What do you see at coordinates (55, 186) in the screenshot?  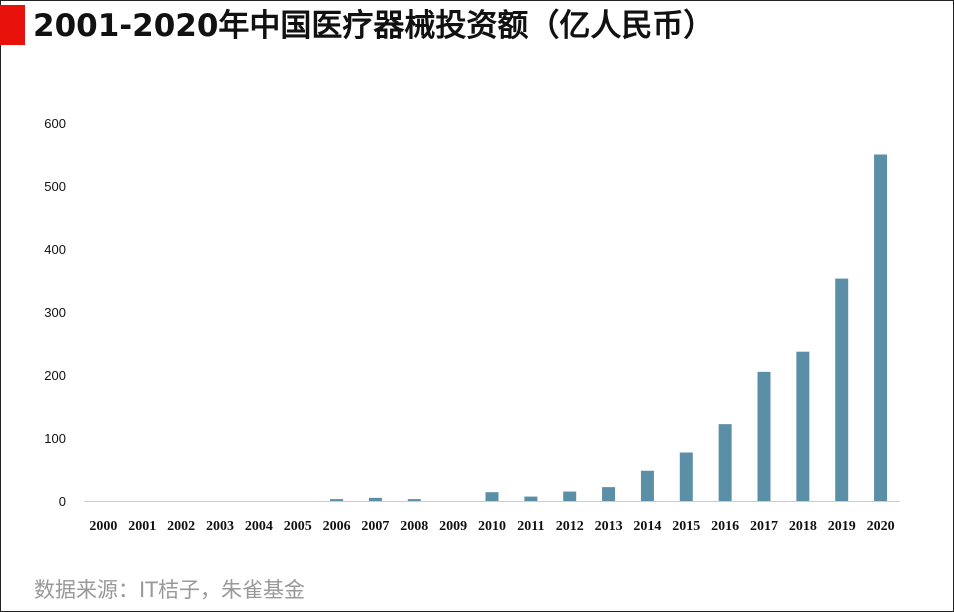 I see `y-tick-label: 500` at bounding box center [55, 186].